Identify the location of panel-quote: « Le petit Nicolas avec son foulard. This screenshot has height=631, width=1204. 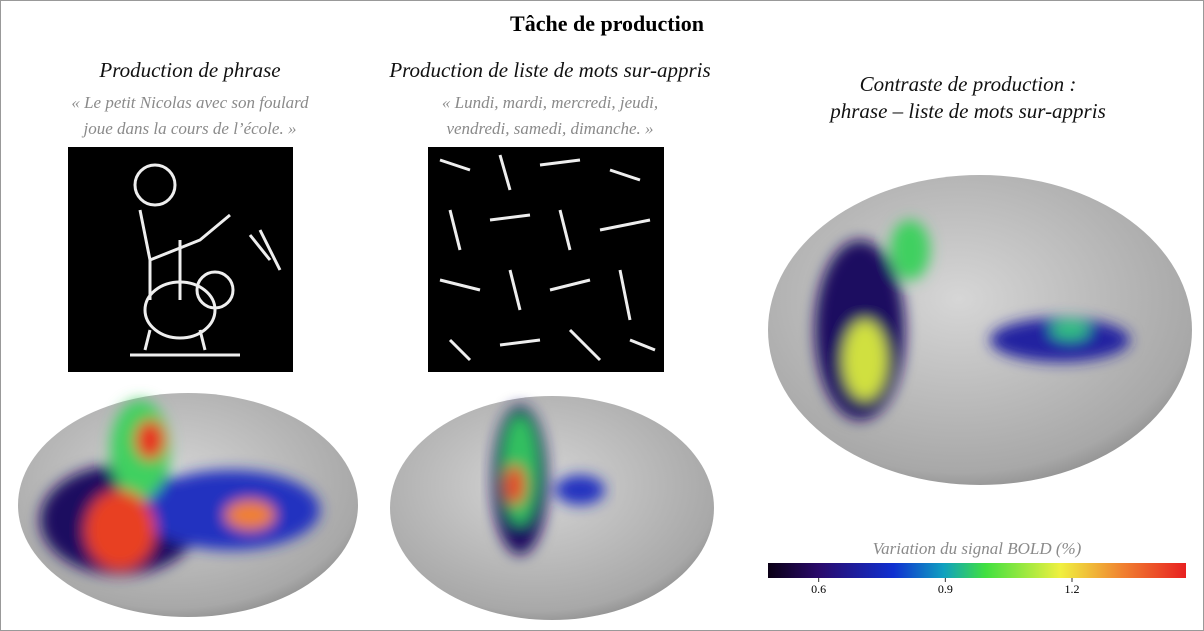
(190, 102).